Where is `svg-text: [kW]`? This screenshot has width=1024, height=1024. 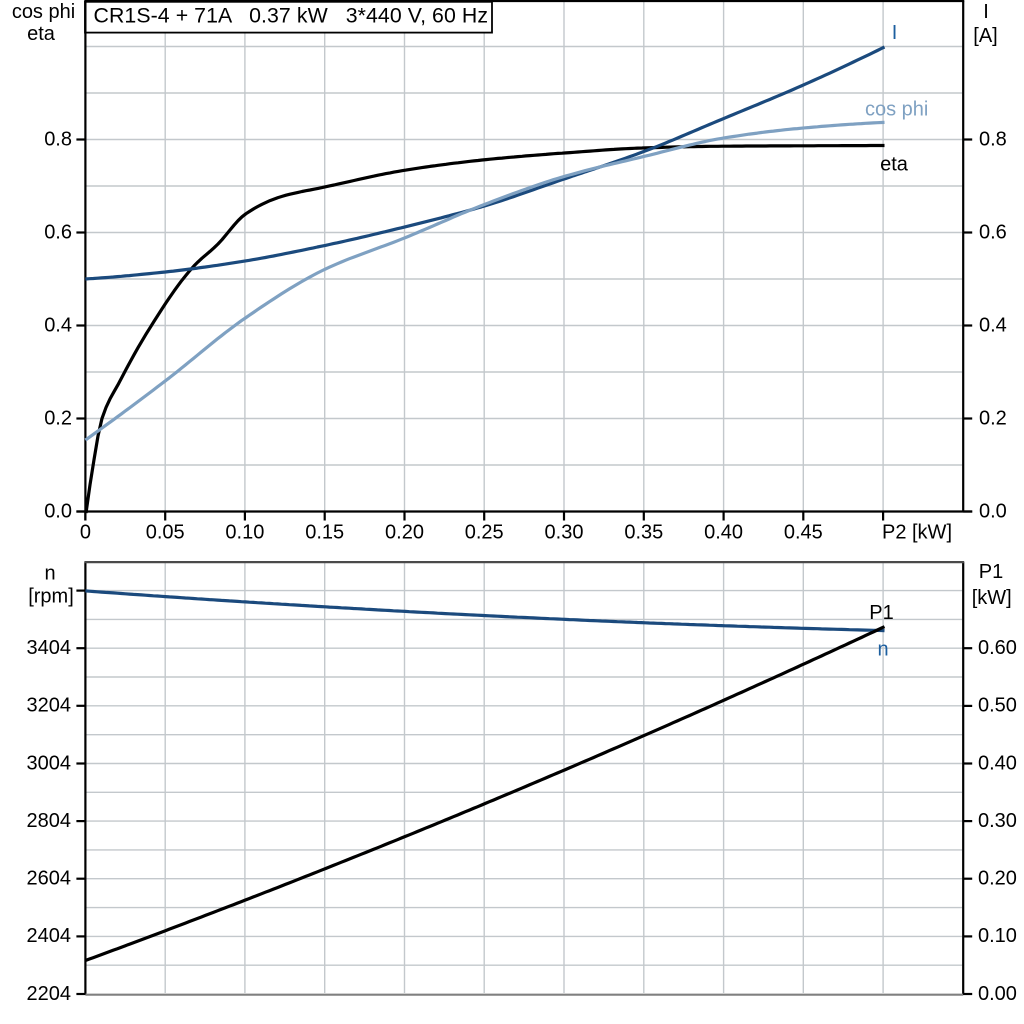
svg-text: [kW] is located at coordinates (992, 598).